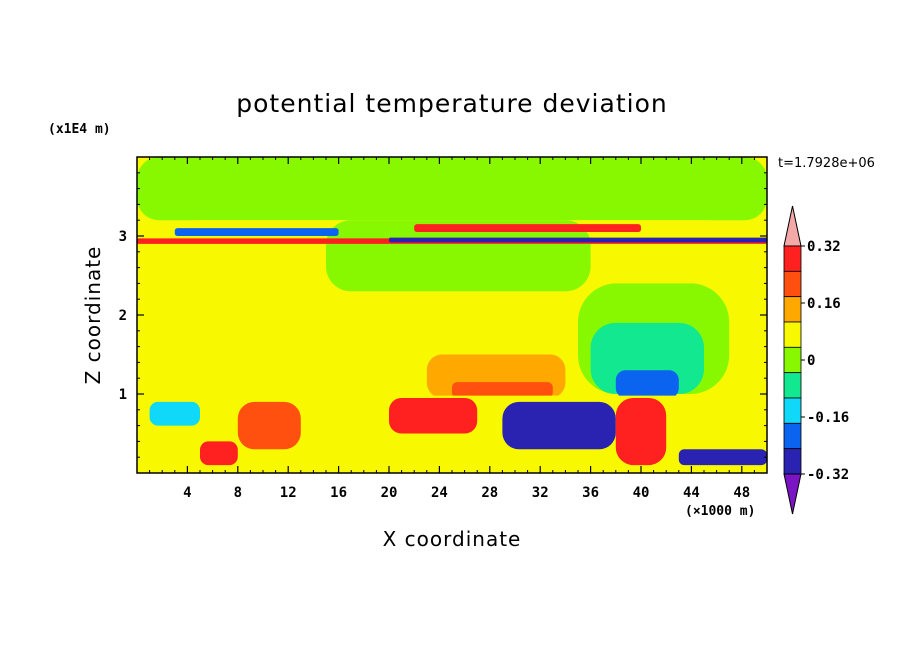 The image size is (904, 654). What do you see at coordinates (452, 539) in the screenshot?
I see `x-axis-label: X coordinate` at bounding box center [452, 539].